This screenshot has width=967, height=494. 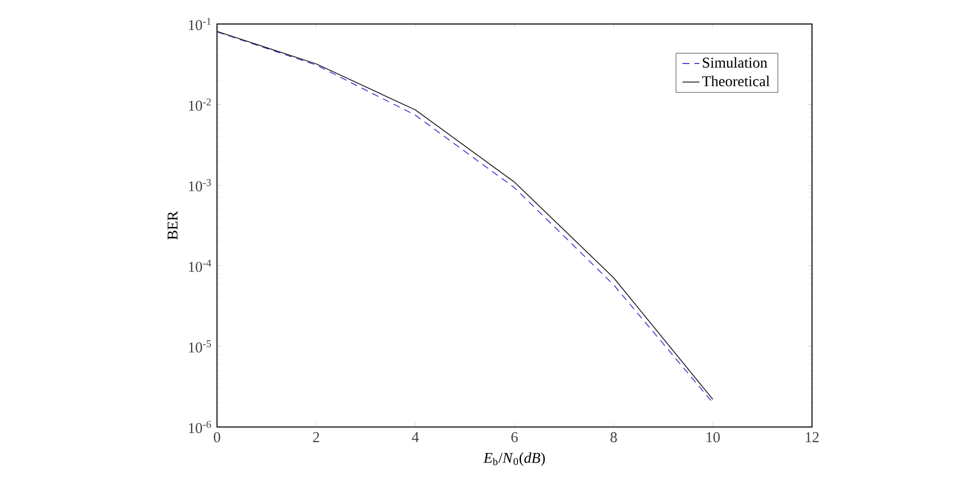 I want to click on x-tick-label: 6, so click(x=514, y=437).